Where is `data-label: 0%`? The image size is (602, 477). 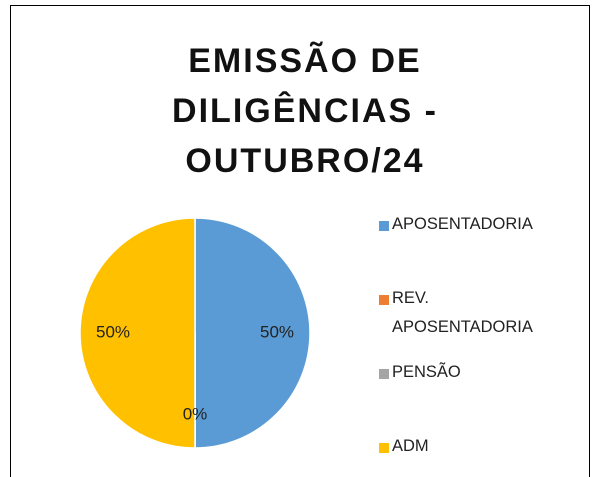
data-label: 0% is located at coordinates (195, 413).